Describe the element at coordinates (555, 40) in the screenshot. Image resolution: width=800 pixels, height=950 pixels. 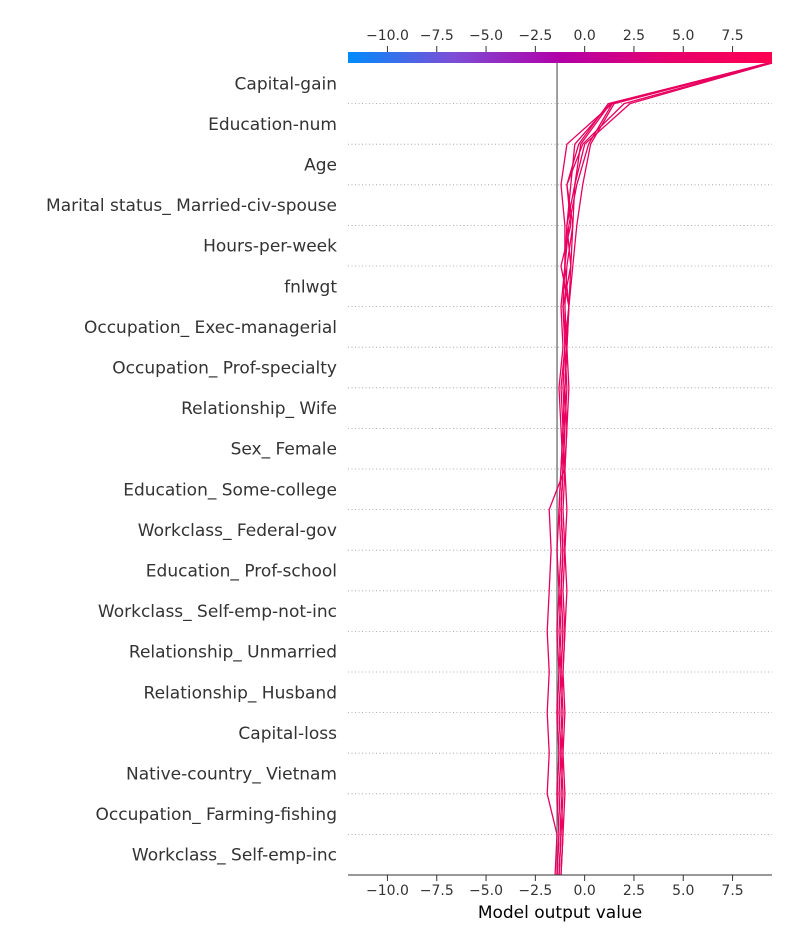
I see `top-axis-ticks: −10.0 −7.5 −5.0 −2.5 0.0 2.5 5.0 7.5` at that location.